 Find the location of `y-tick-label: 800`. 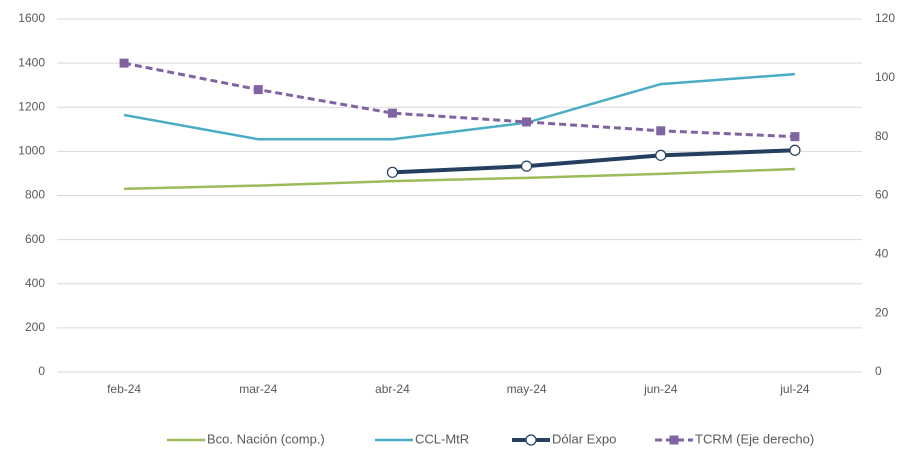

y-tick-label: 800 is located at coordinates (35, 195).